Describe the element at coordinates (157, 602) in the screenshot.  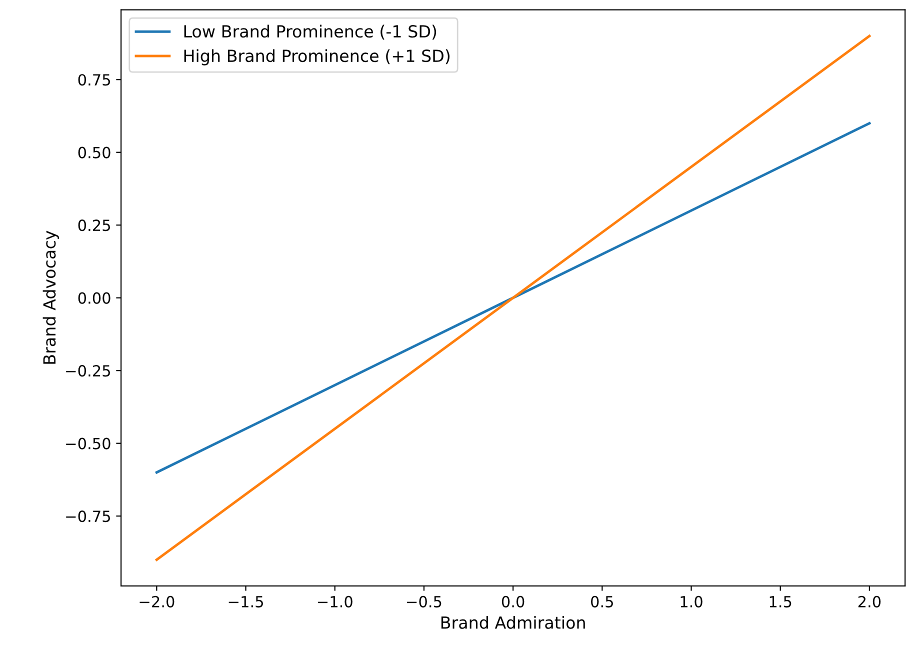
I see `x-tick-label: −2.0` at that location.